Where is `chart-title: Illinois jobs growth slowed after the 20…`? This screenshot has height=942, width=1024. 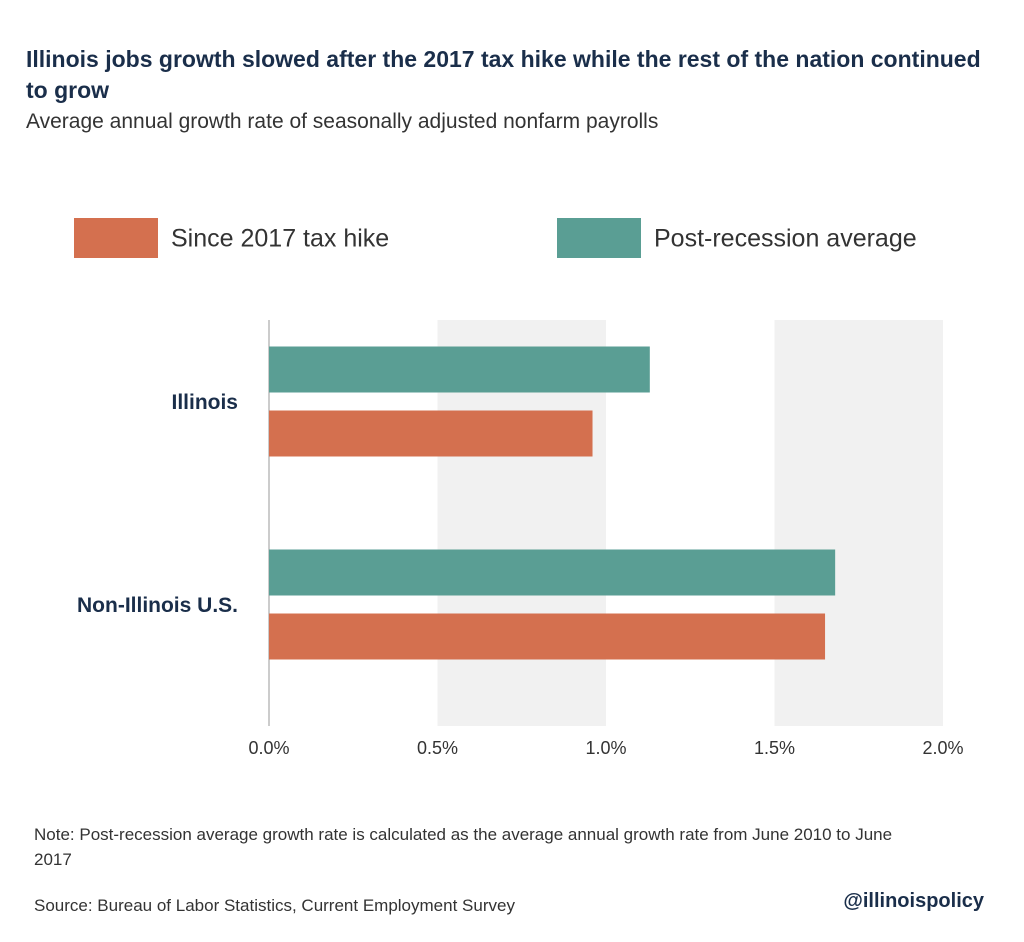
chart-title: Illinois jobs growth slowed after the 20… is located at coordinates (503, 74).